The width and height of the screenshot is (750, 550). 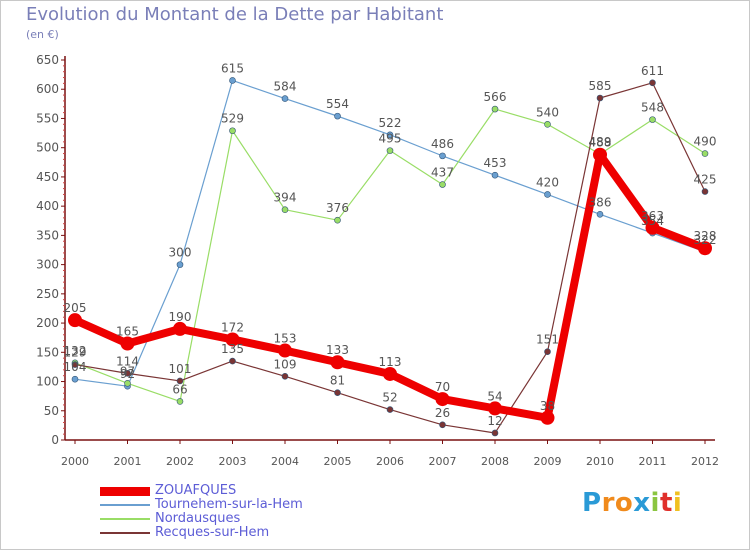 What do you see at coordinates (233, 461) in the screenshot?
I see `x-tick-label: 2003` at bounding box center [233, 461].